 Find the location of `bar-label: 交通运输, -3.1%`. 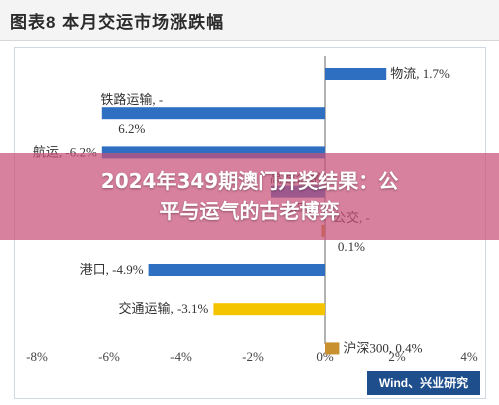

bar-label: 交通运输, -3.1% is located at coordinates (163, 308).